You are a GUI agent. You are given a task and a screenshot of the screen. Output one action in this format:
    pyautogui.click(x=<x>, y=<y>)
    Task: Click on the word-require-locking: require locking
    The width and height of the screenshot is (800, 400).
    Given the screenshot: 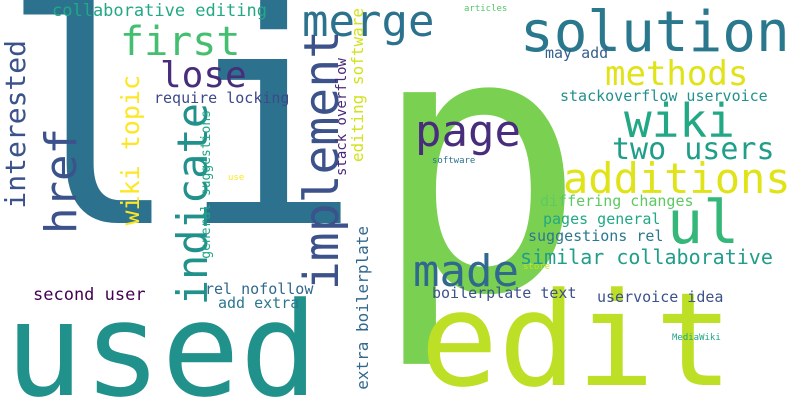 What is the action you would take?
    pyautogui.click(x=222, y=98)
    